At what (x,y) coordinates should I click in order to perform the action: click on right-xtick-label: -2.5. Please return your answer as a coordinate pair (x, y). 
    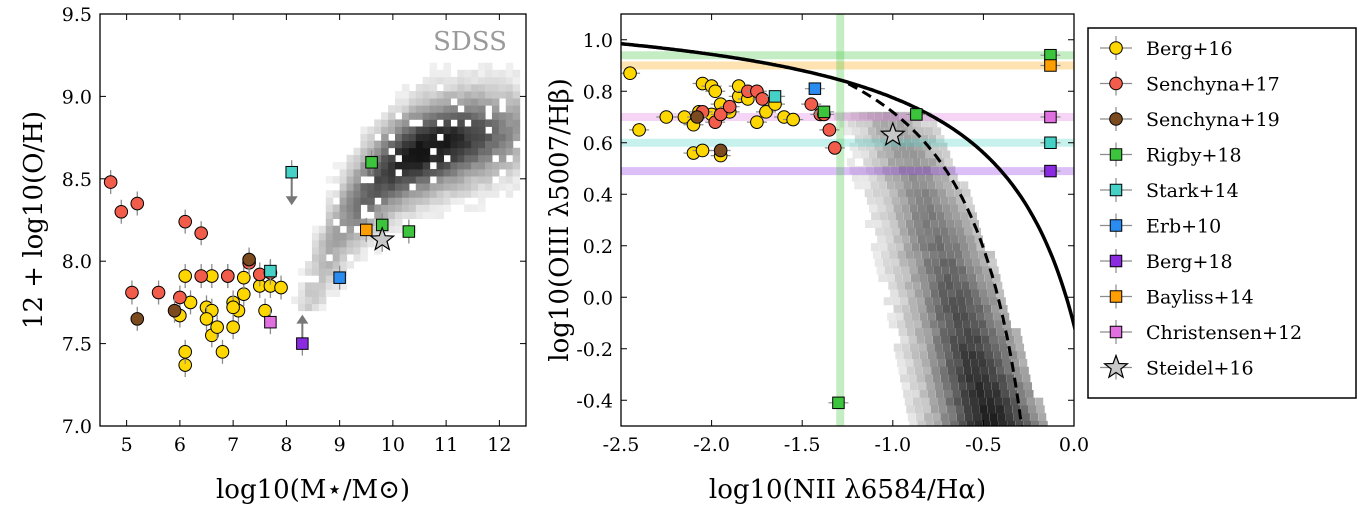
    Looking at the image, I should click on (621, 445).